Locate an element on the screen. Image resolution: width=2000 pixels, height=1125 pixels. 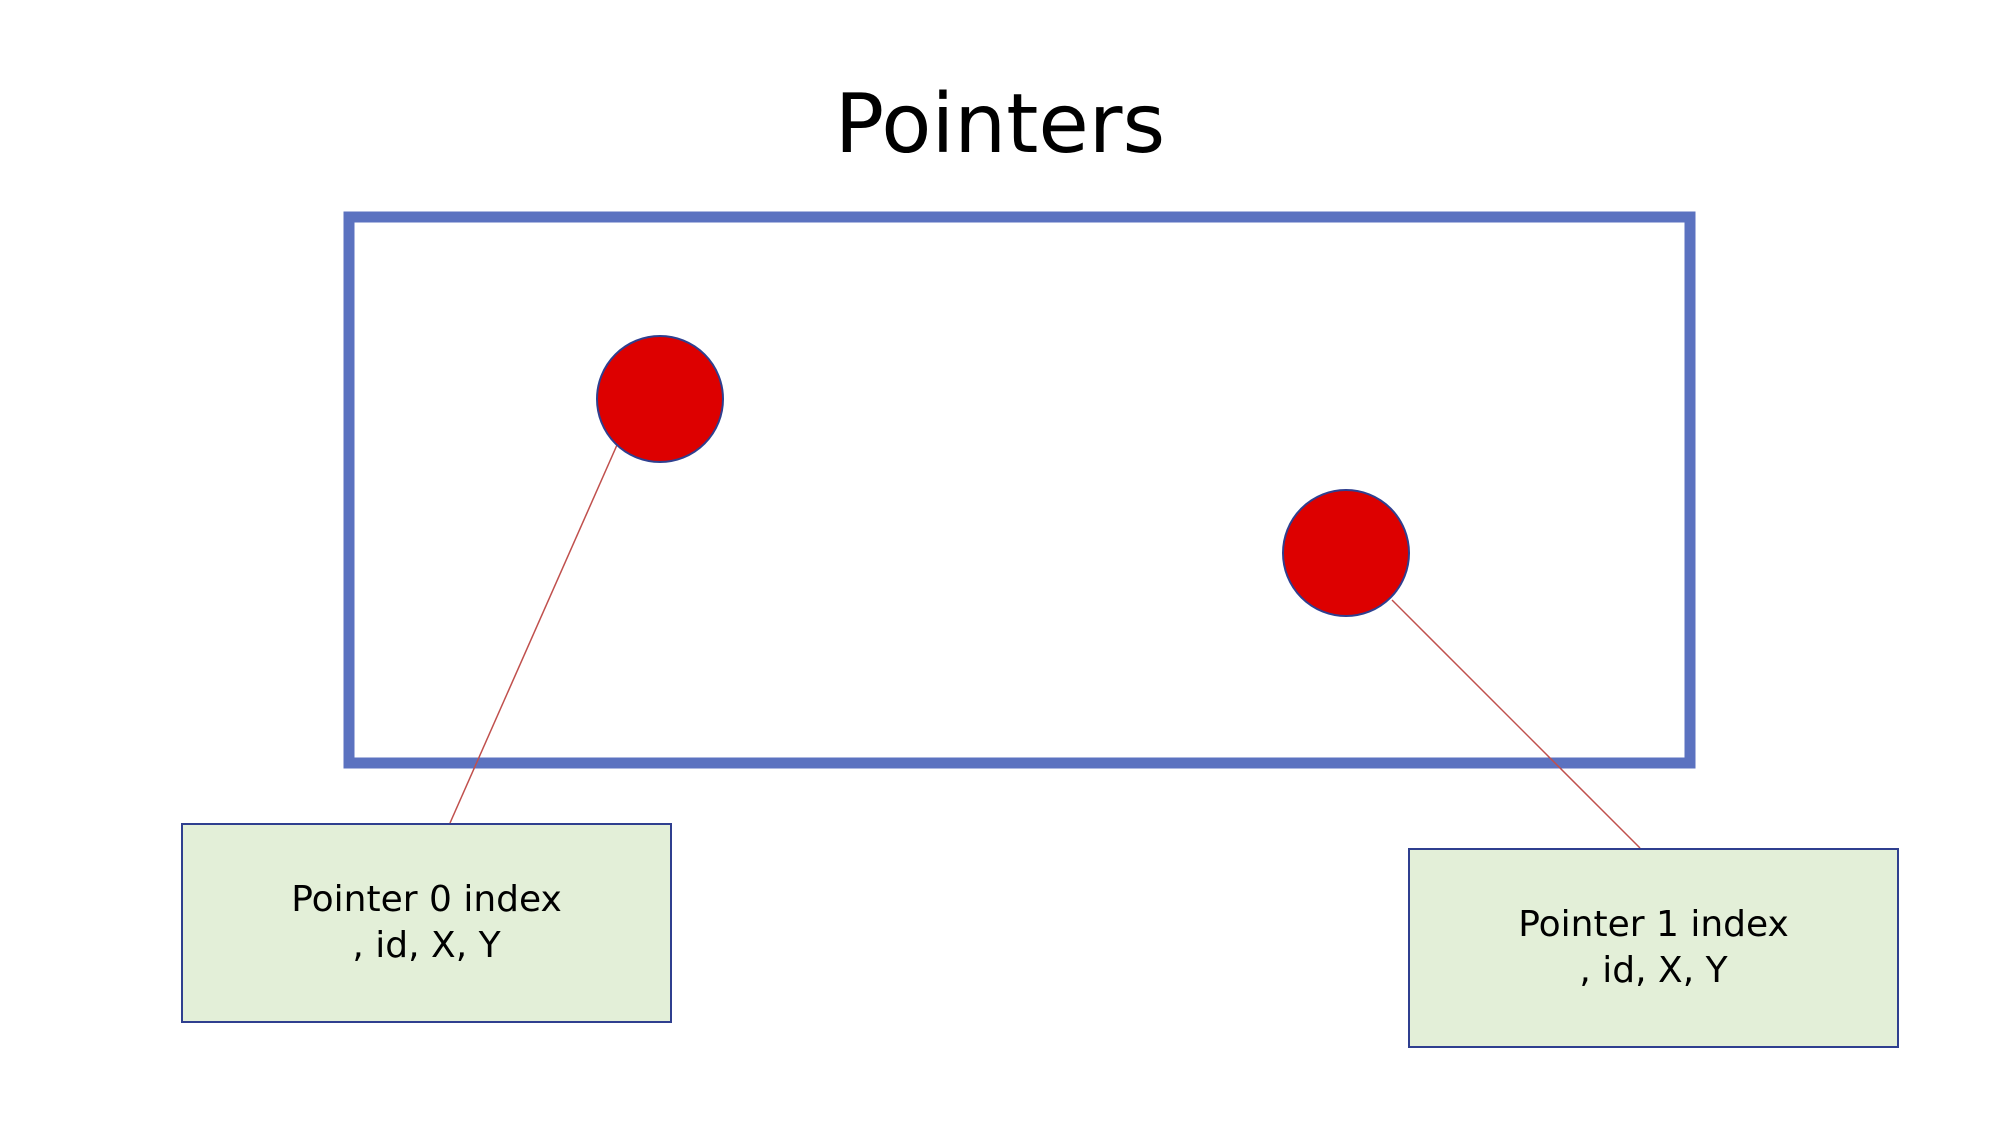
pointer-0-label-line1: Pointer 0 index is located at coordinates (426, 899).